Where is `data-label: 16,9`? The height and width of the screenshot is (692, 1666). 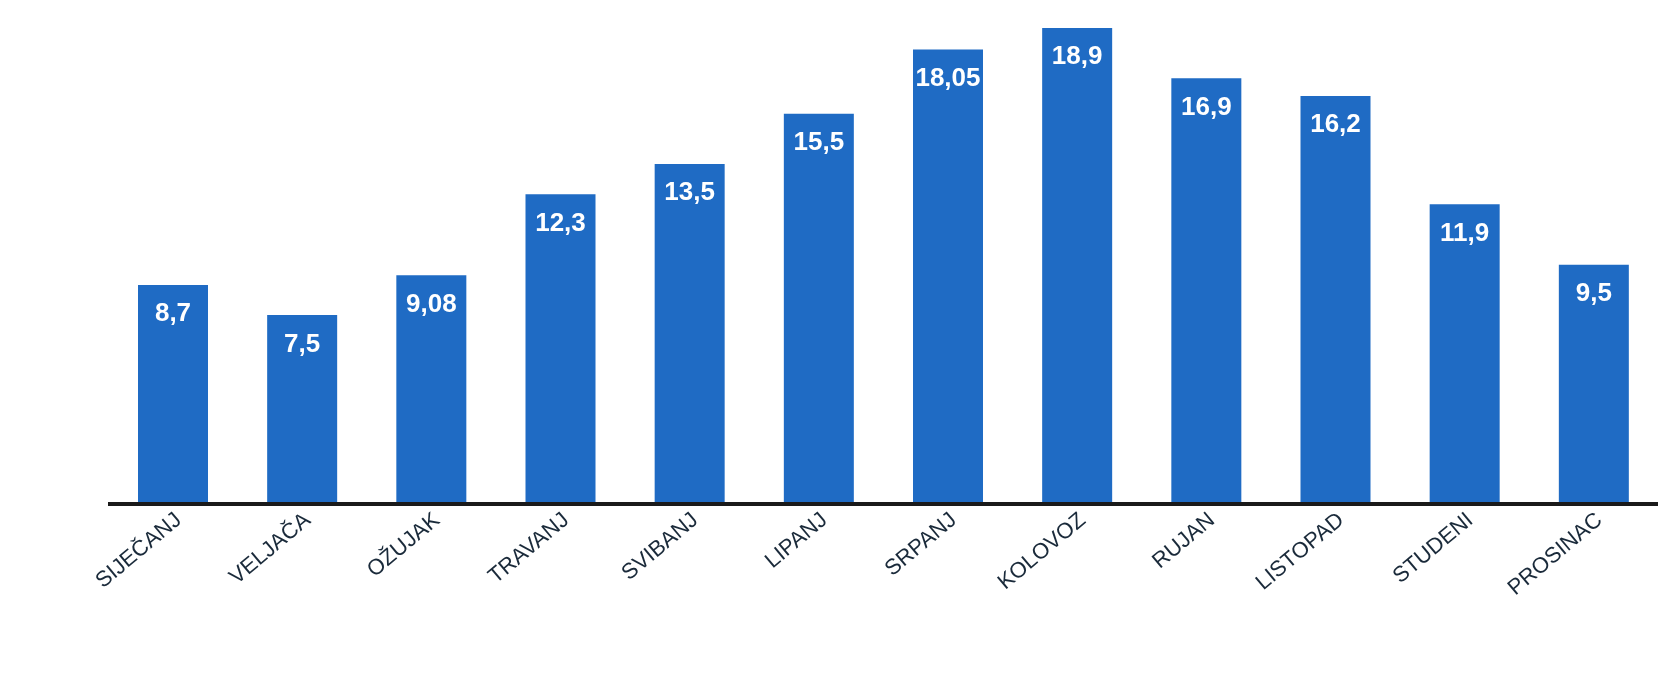
data-label: 16,9 is located at coordinates (1206, 105).